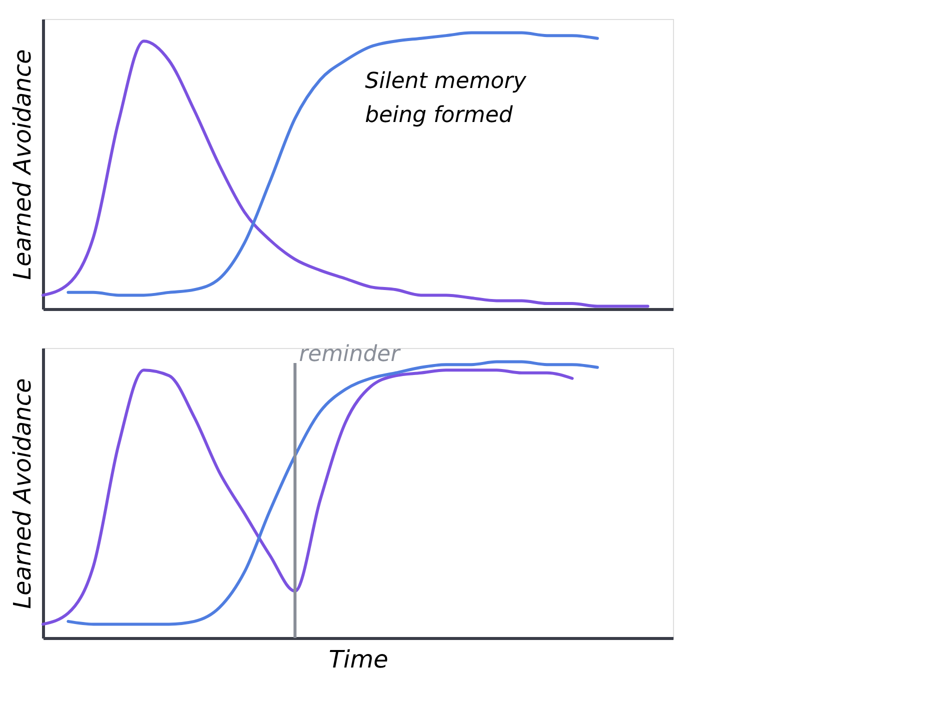 This screenshot has height=719, width=941. I want to click on annotation: Silent memory being formed, so click(446, 98).